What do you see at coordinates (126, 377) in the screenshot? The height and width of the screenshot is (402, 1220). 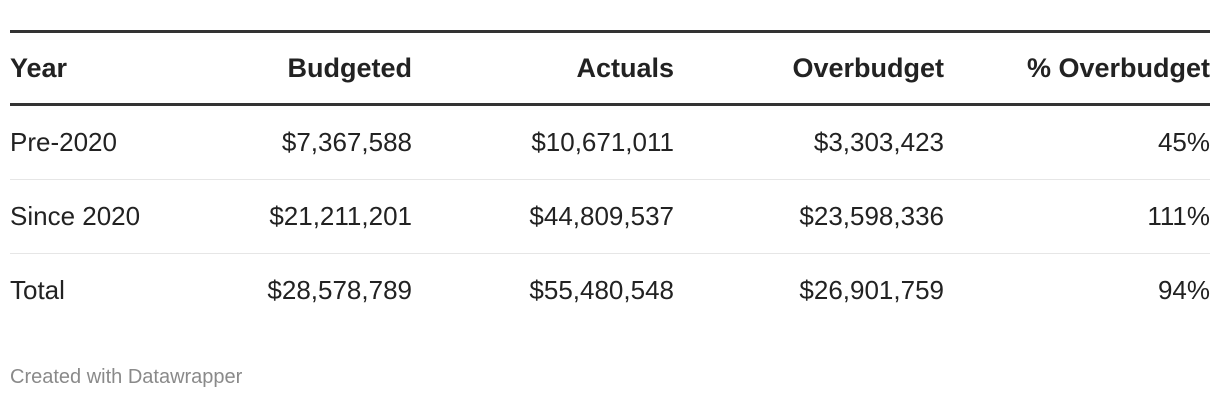 I see `datawrapper-credit: Created with Datawrapper` at bounding box center [126, 377].